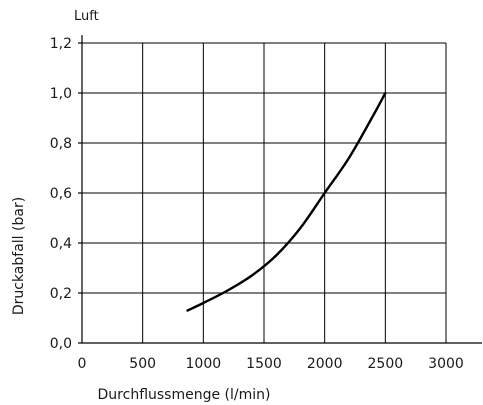  I want to click on x-tick-label-2: 1000, so click(204, 364).